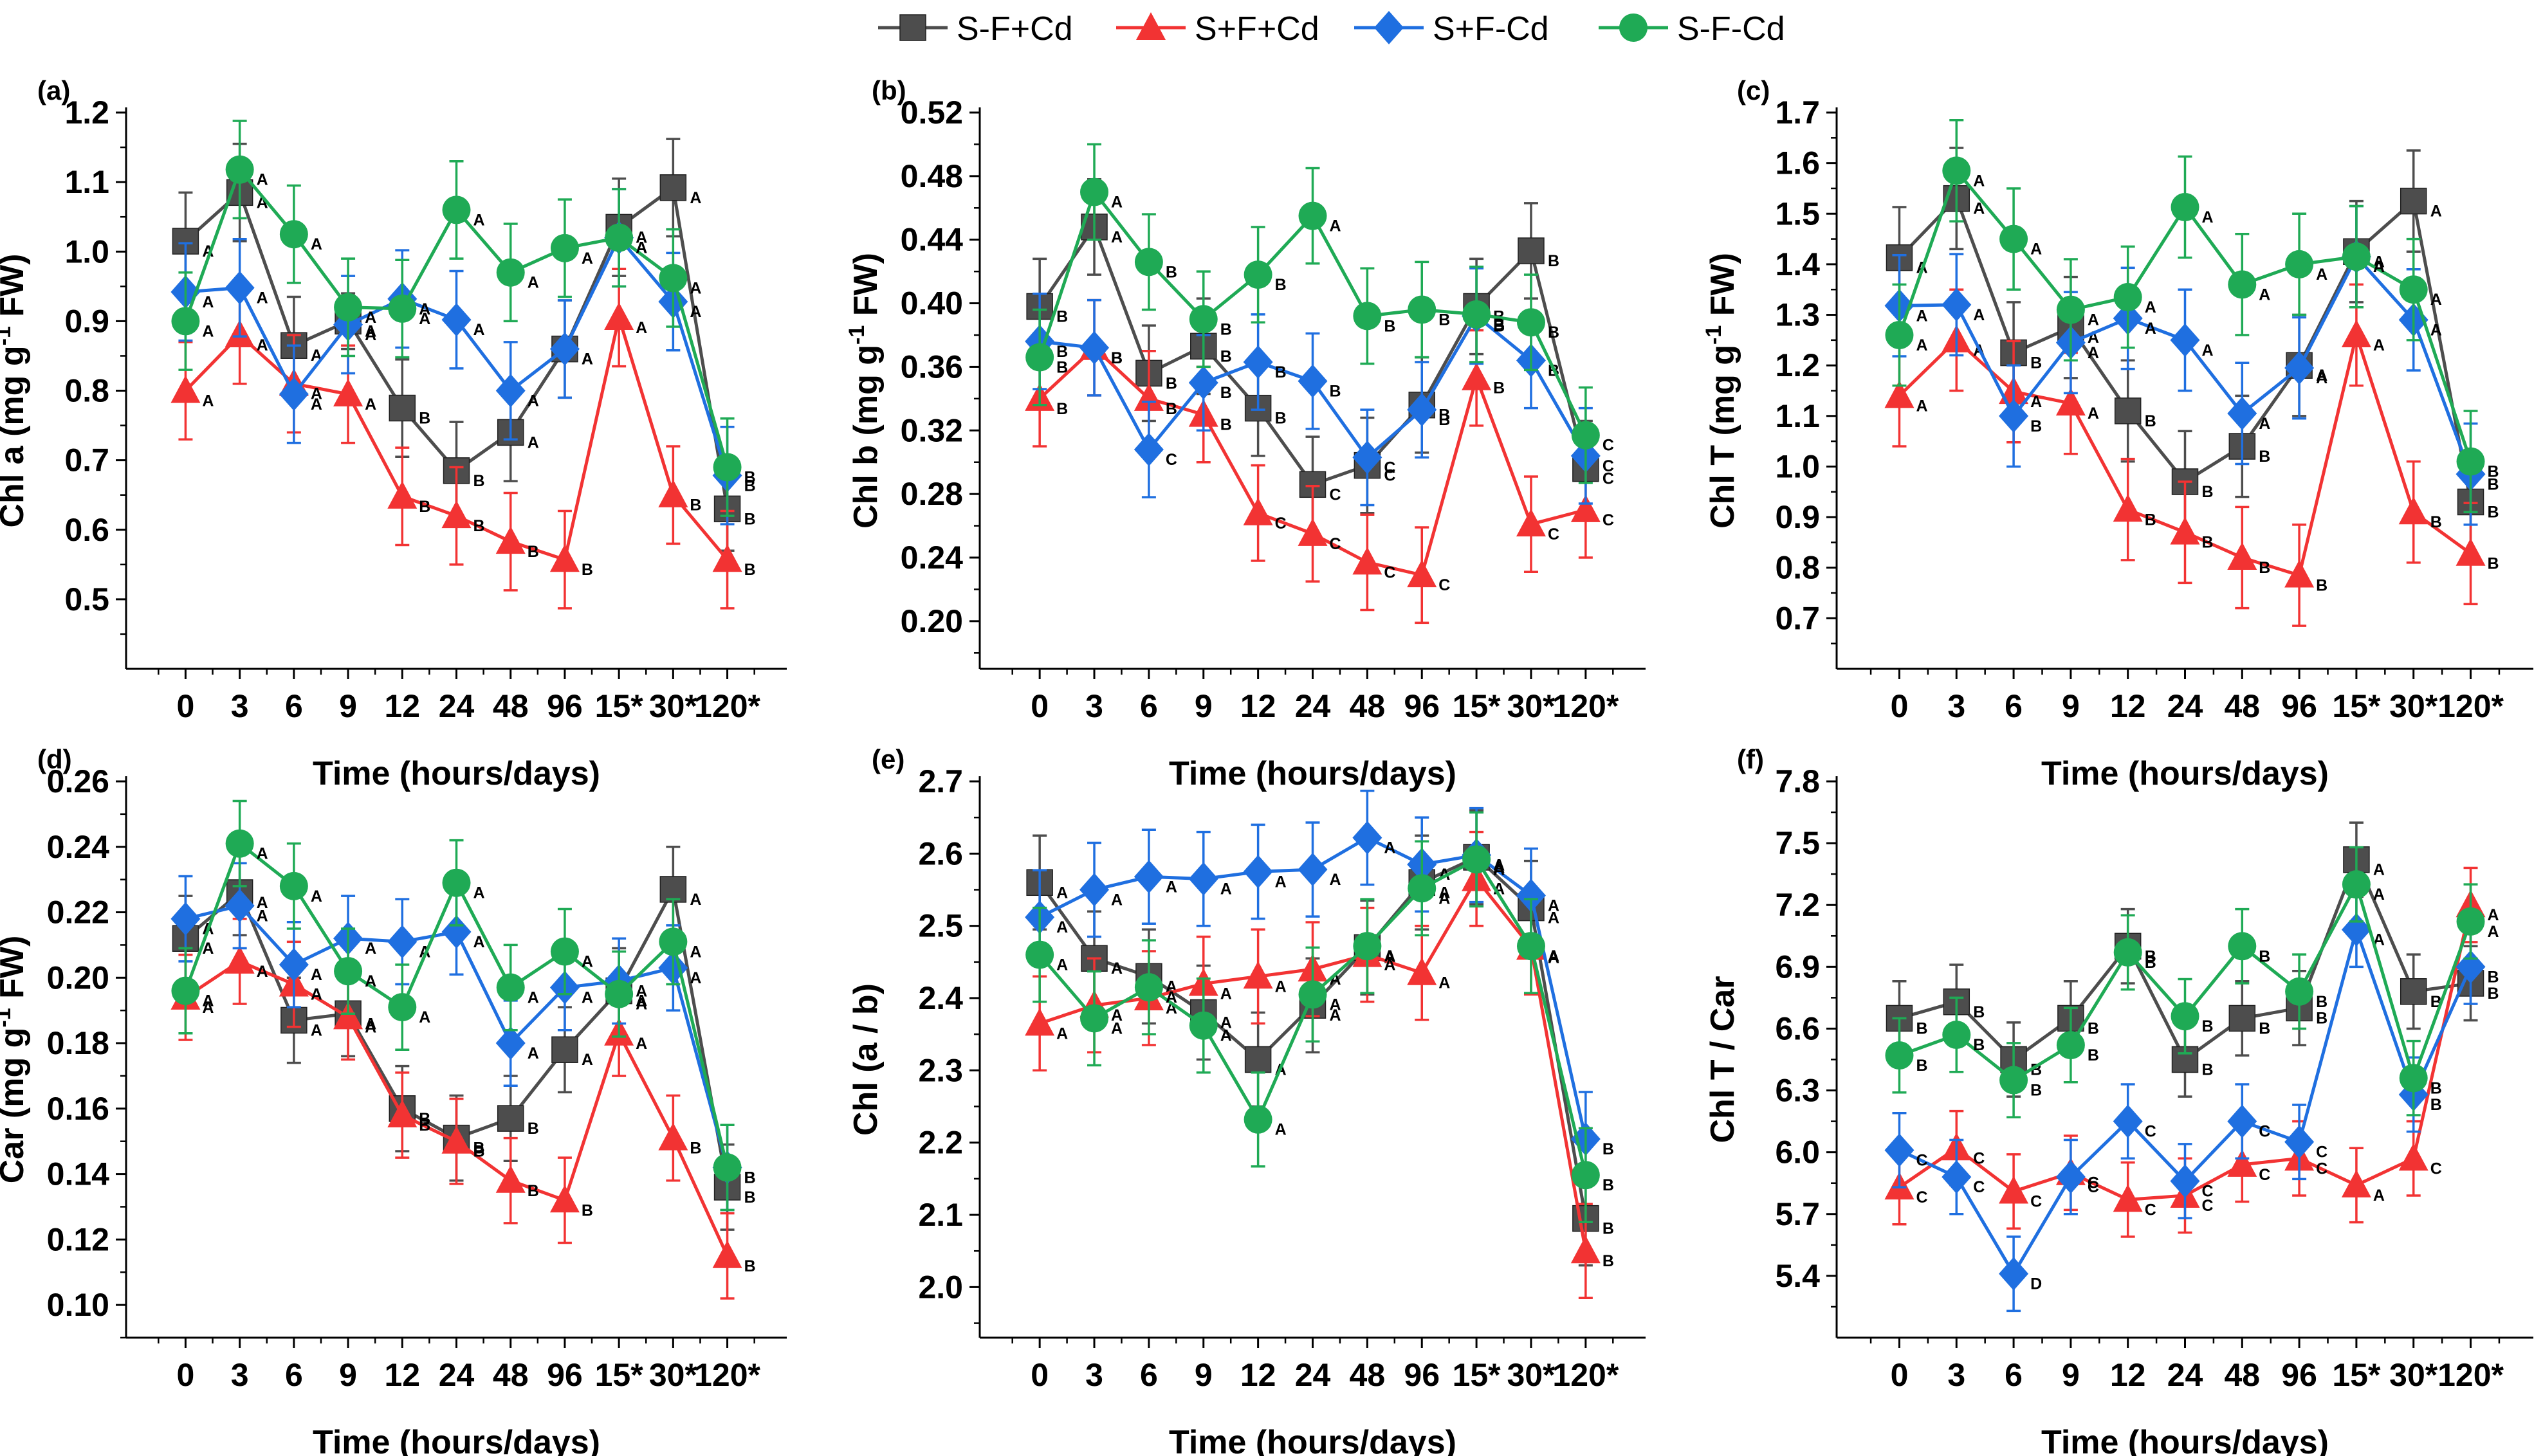 The width and height of the screenshot is (2543, 1456). What do you see at coordinates (1015, 29) in the screenshot?
I see `legend-label: S-F+Cd` at bounding box center [1015, 29].